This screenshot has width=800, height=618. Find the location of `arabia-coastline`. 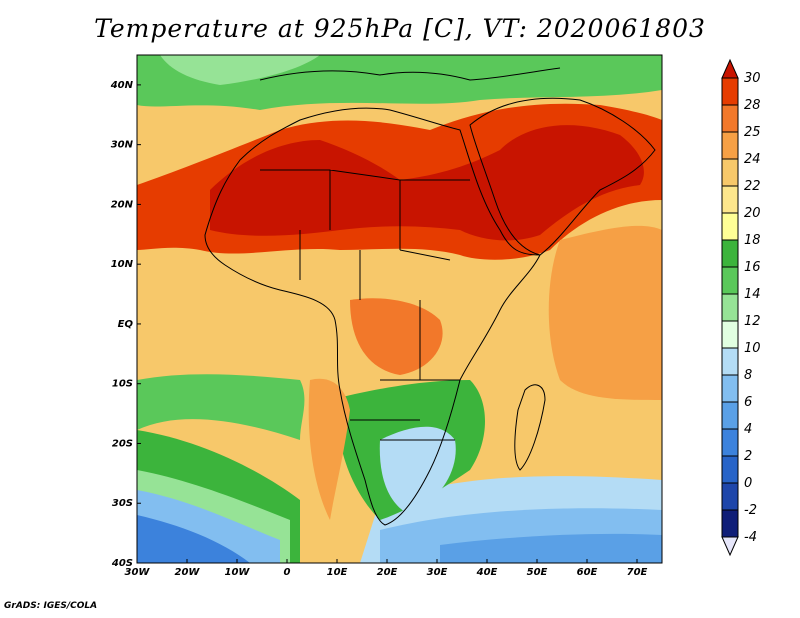

arabia-coastline is located at coordinates (562, 176).